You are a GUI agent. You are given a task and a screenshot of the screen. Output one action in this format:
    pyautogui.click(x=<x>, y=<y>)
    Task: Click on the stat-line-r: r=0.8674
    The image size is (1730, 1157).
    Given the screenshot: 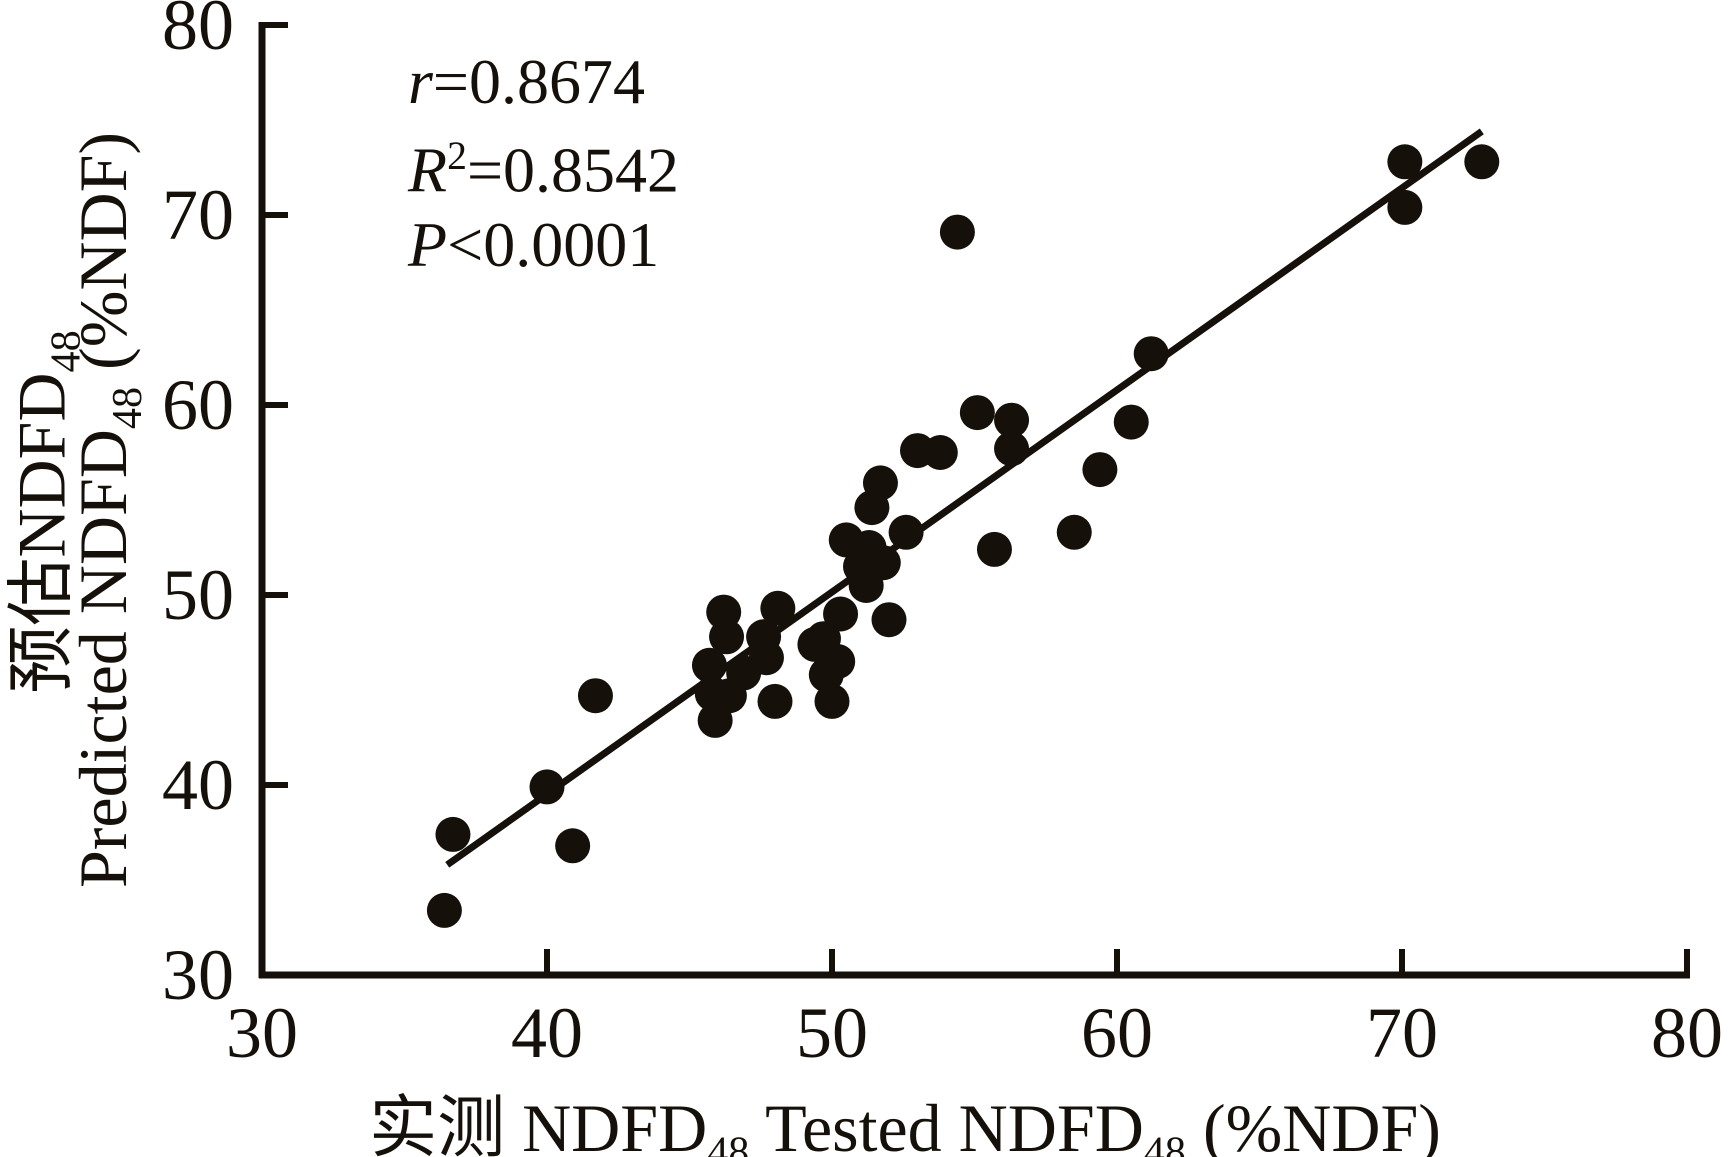 What is the action you would take?
    pyautogui.click(x=543, y=81)
    